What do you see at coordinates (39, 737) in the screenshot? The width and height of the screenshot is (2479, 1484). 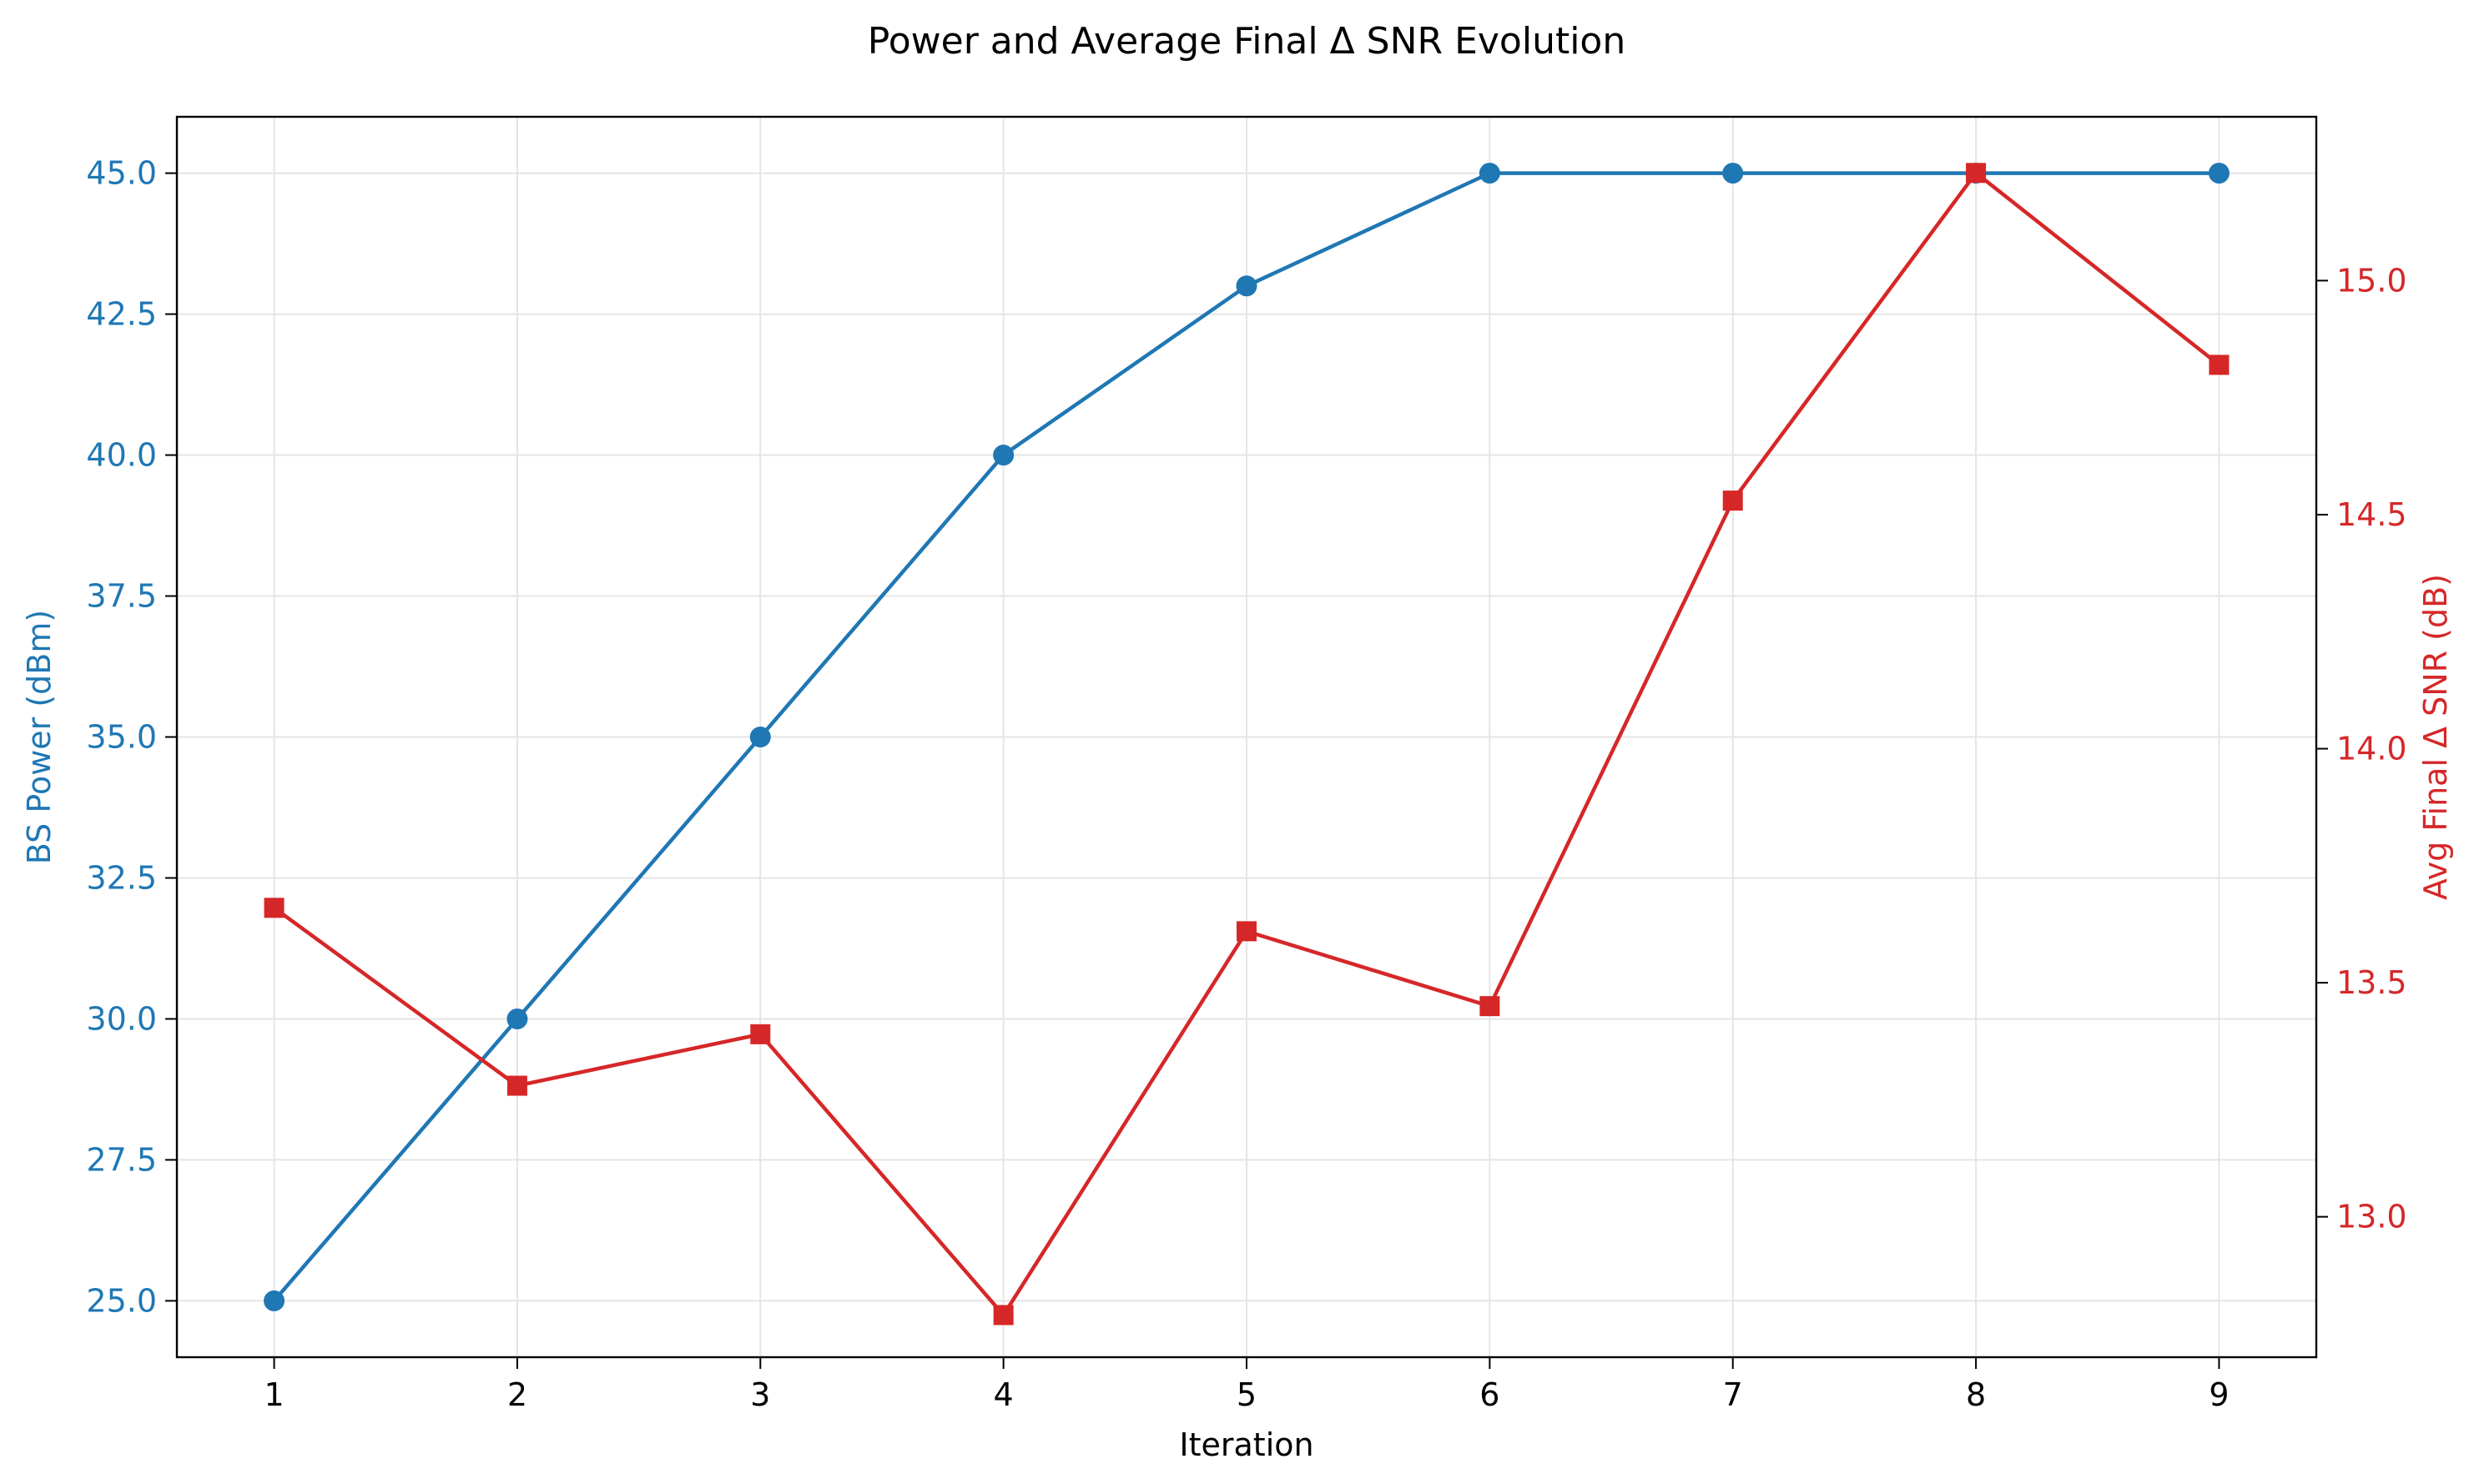 I see `y-axis-left-label: BS Power (dBm)` at bounding box center [39, 737].